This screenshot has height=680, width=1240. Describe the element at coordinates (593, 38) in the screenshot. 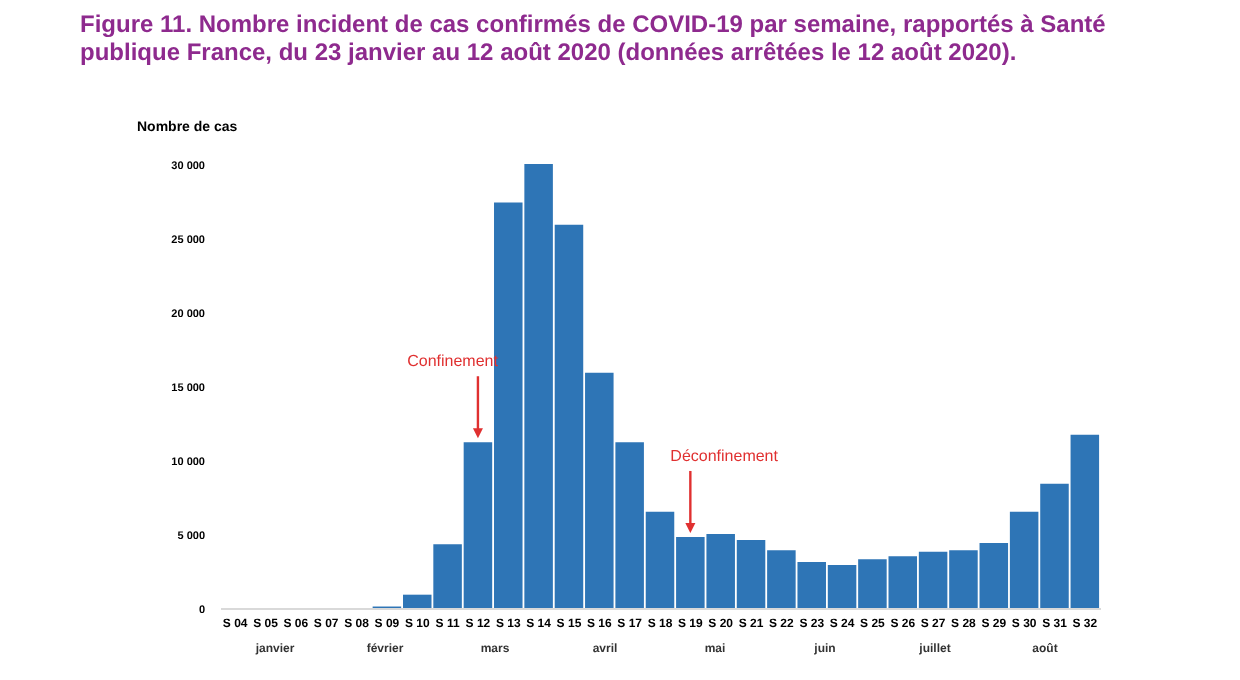

I see `chart-title: Figure 11. Nombre incident de cas confirmés de COVID-19 par semaine, rapportés à Santé publique France, du 23 janvier au 12 août 2020 (données arrêtées le 12 août 2020).` at that location.